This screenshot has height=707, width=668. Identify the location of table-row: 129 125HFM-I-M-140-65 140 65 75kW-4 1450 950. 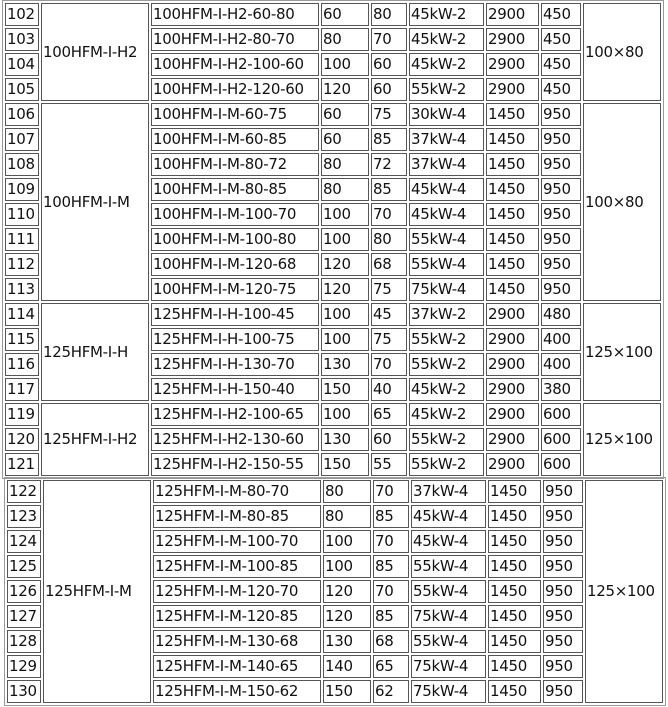
(335, 666).